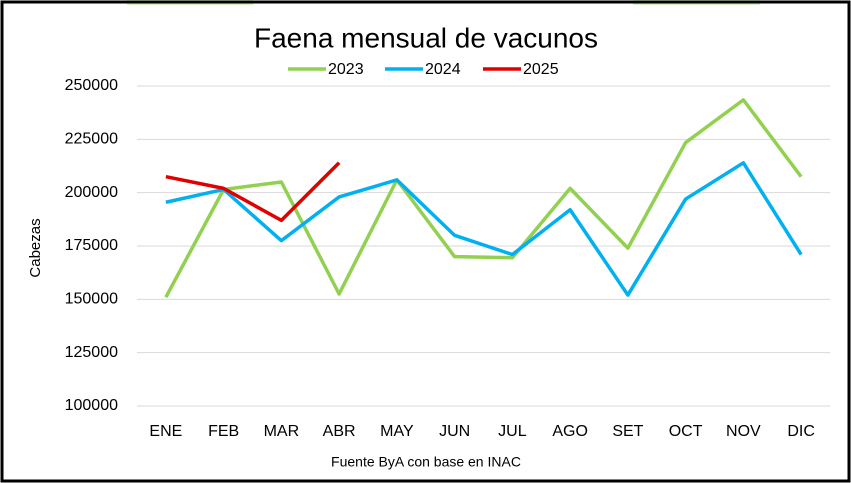  What do you see at coordinates (426, 37) in the screenshot?
I see `chart-title: Faena mensual de vacunos` at bounding box center [426, 37].